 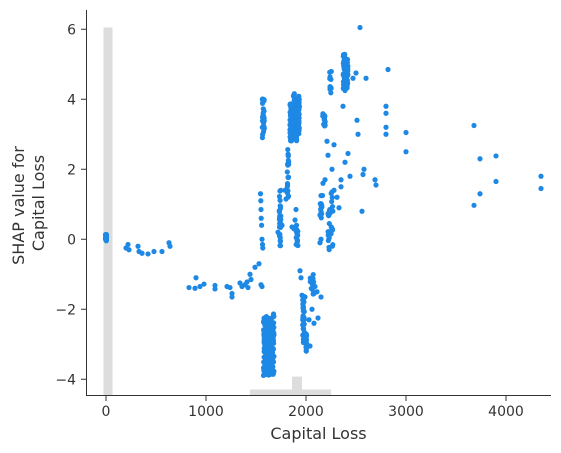 What do you see at coordinates (206, 412) in the screenshot?
I see `x-tick-label: 1000` at bounding box center [206, 412].